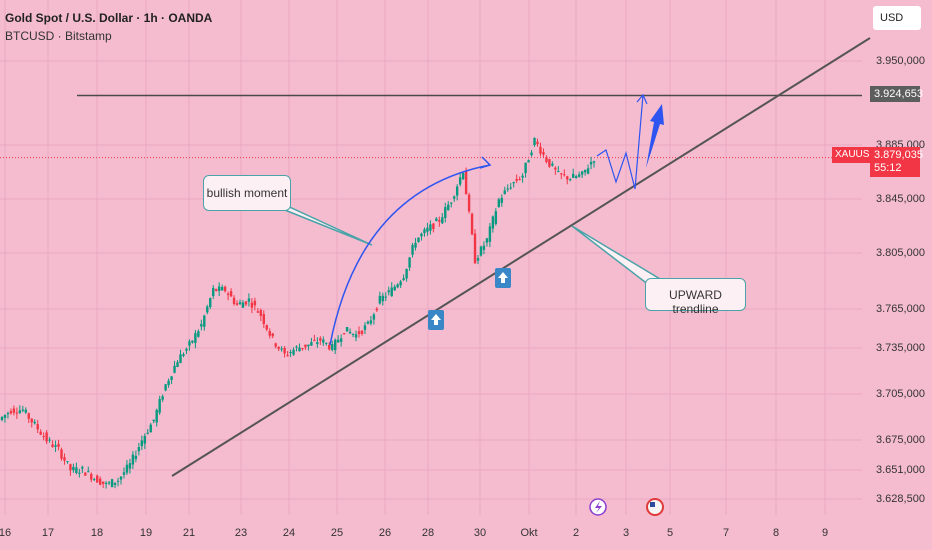 The height and width of the screenshot is (550, 932). Describe the element at coordinates (726, 533) in the screenshot. I see `time-tick: 7` at that location.